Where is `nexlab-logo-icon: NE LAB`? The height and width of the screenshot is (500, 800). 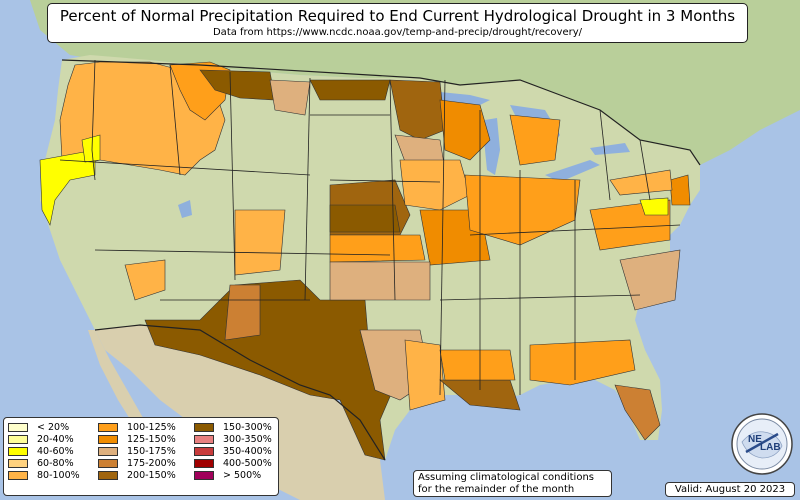
nexlab-logo-icon: NE LAB is located at coordinates (762, 444).